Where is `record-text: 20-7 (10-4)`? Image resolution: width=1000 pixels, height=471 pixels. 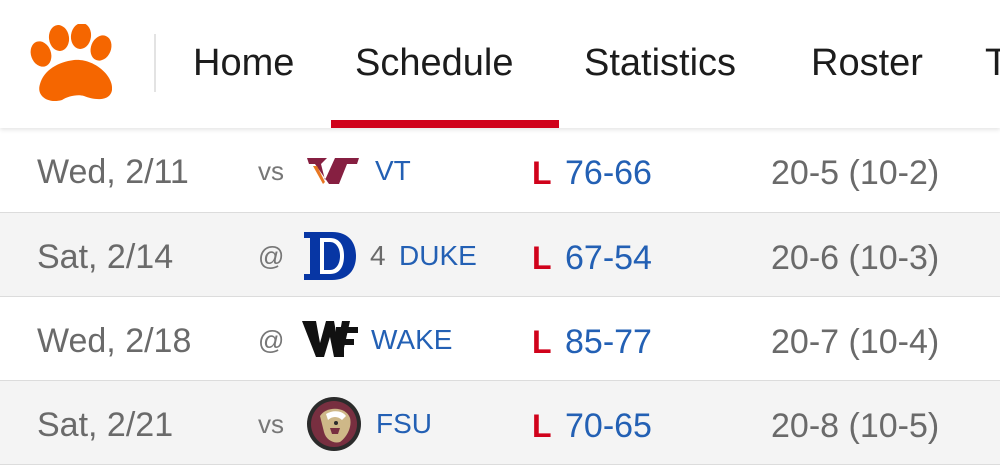 record-text: 20-7 (10-4) is located at coordinates (855, 342).